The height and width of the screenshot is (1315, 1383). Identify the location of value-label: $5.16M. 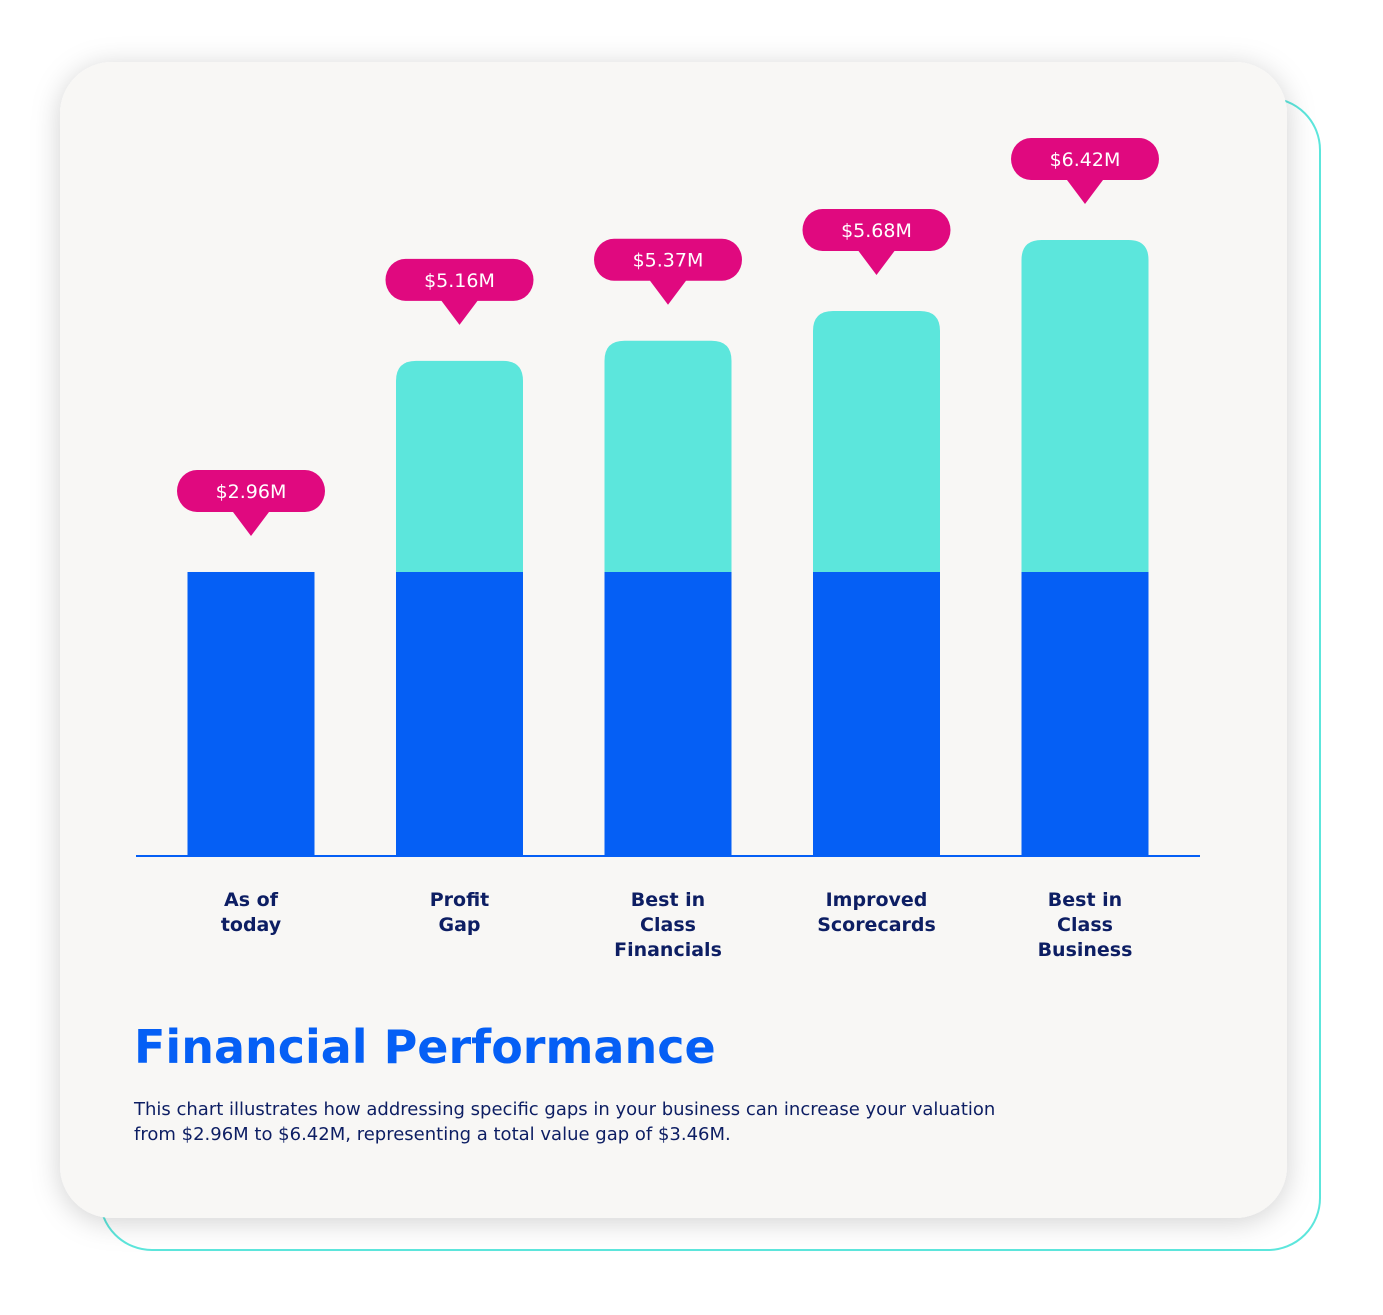
(459, 281).